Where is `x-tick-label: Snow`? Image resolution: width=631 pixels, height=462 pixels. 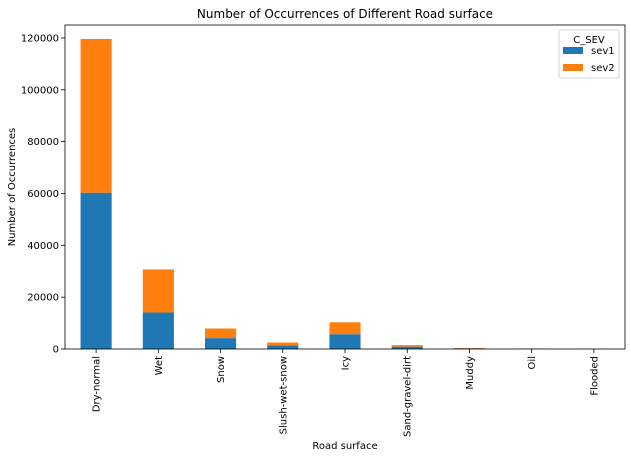
x-tick-label: Snow is located at coordinates (221, 369).